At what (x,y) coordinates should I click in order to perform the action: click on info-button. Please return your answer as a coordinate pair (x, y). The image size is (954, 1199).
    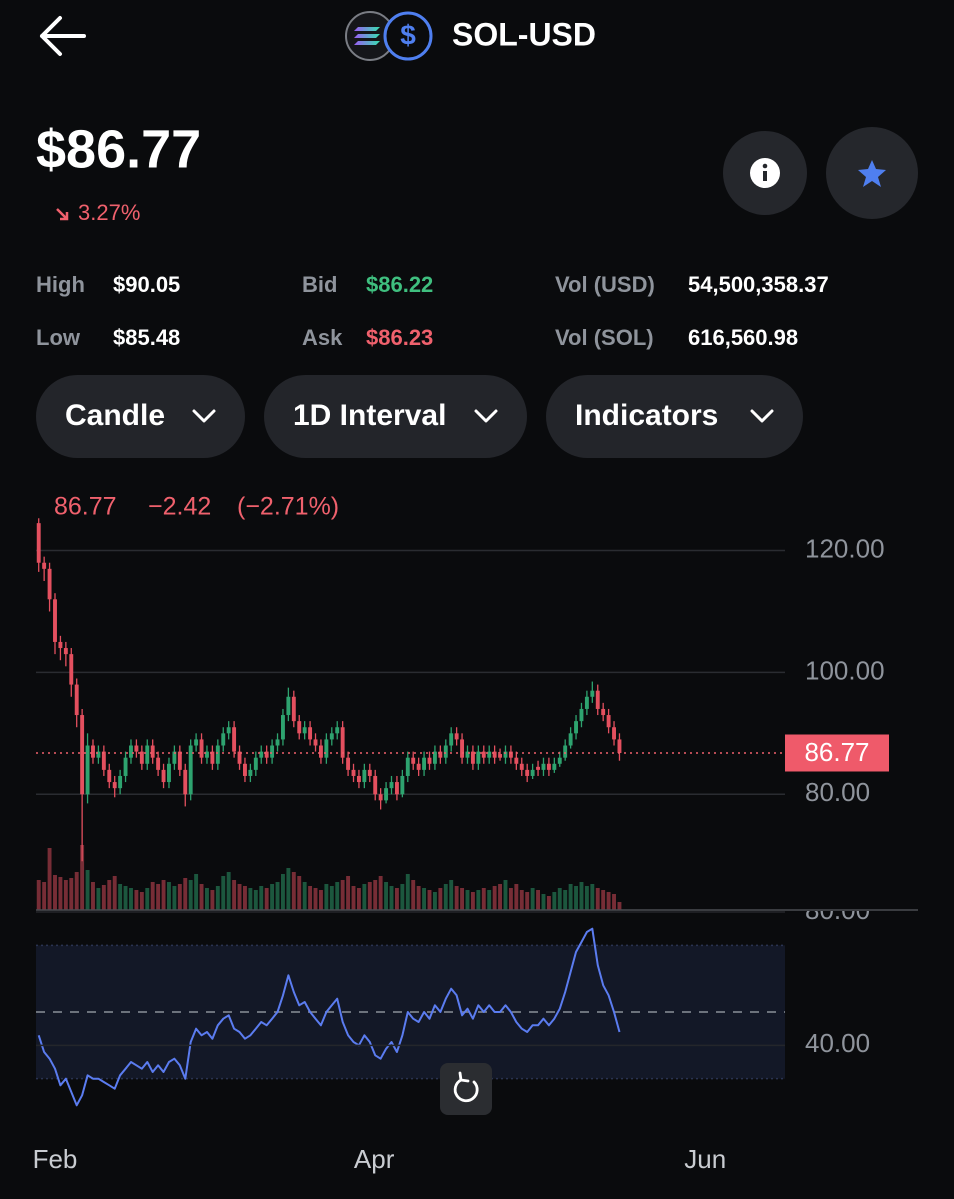
    Looking at the image, I should click on (765, 173).